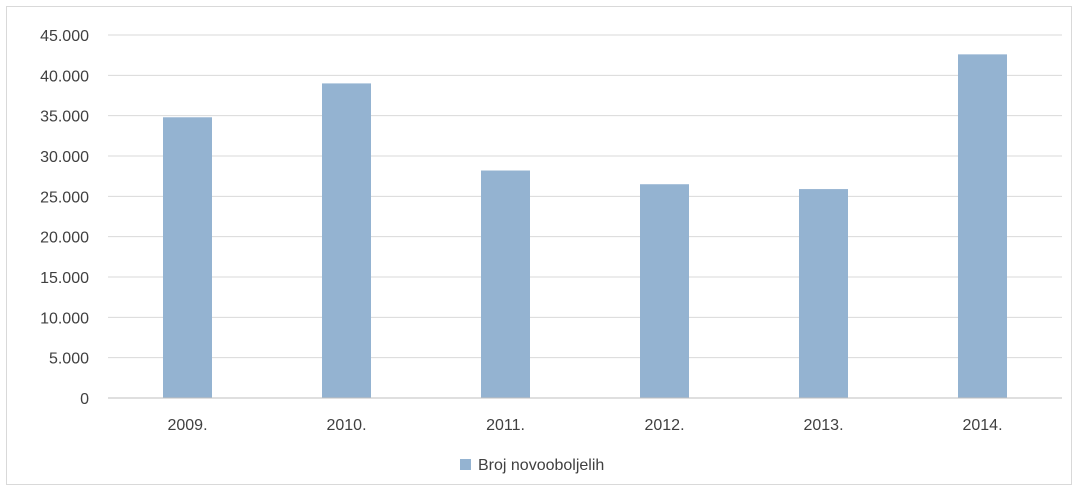 This screenshot has width=1079, height=491. Describe the element at coordinates (64, 238) in the screenshot. I see `y-tick-label: 20.000` at that location.